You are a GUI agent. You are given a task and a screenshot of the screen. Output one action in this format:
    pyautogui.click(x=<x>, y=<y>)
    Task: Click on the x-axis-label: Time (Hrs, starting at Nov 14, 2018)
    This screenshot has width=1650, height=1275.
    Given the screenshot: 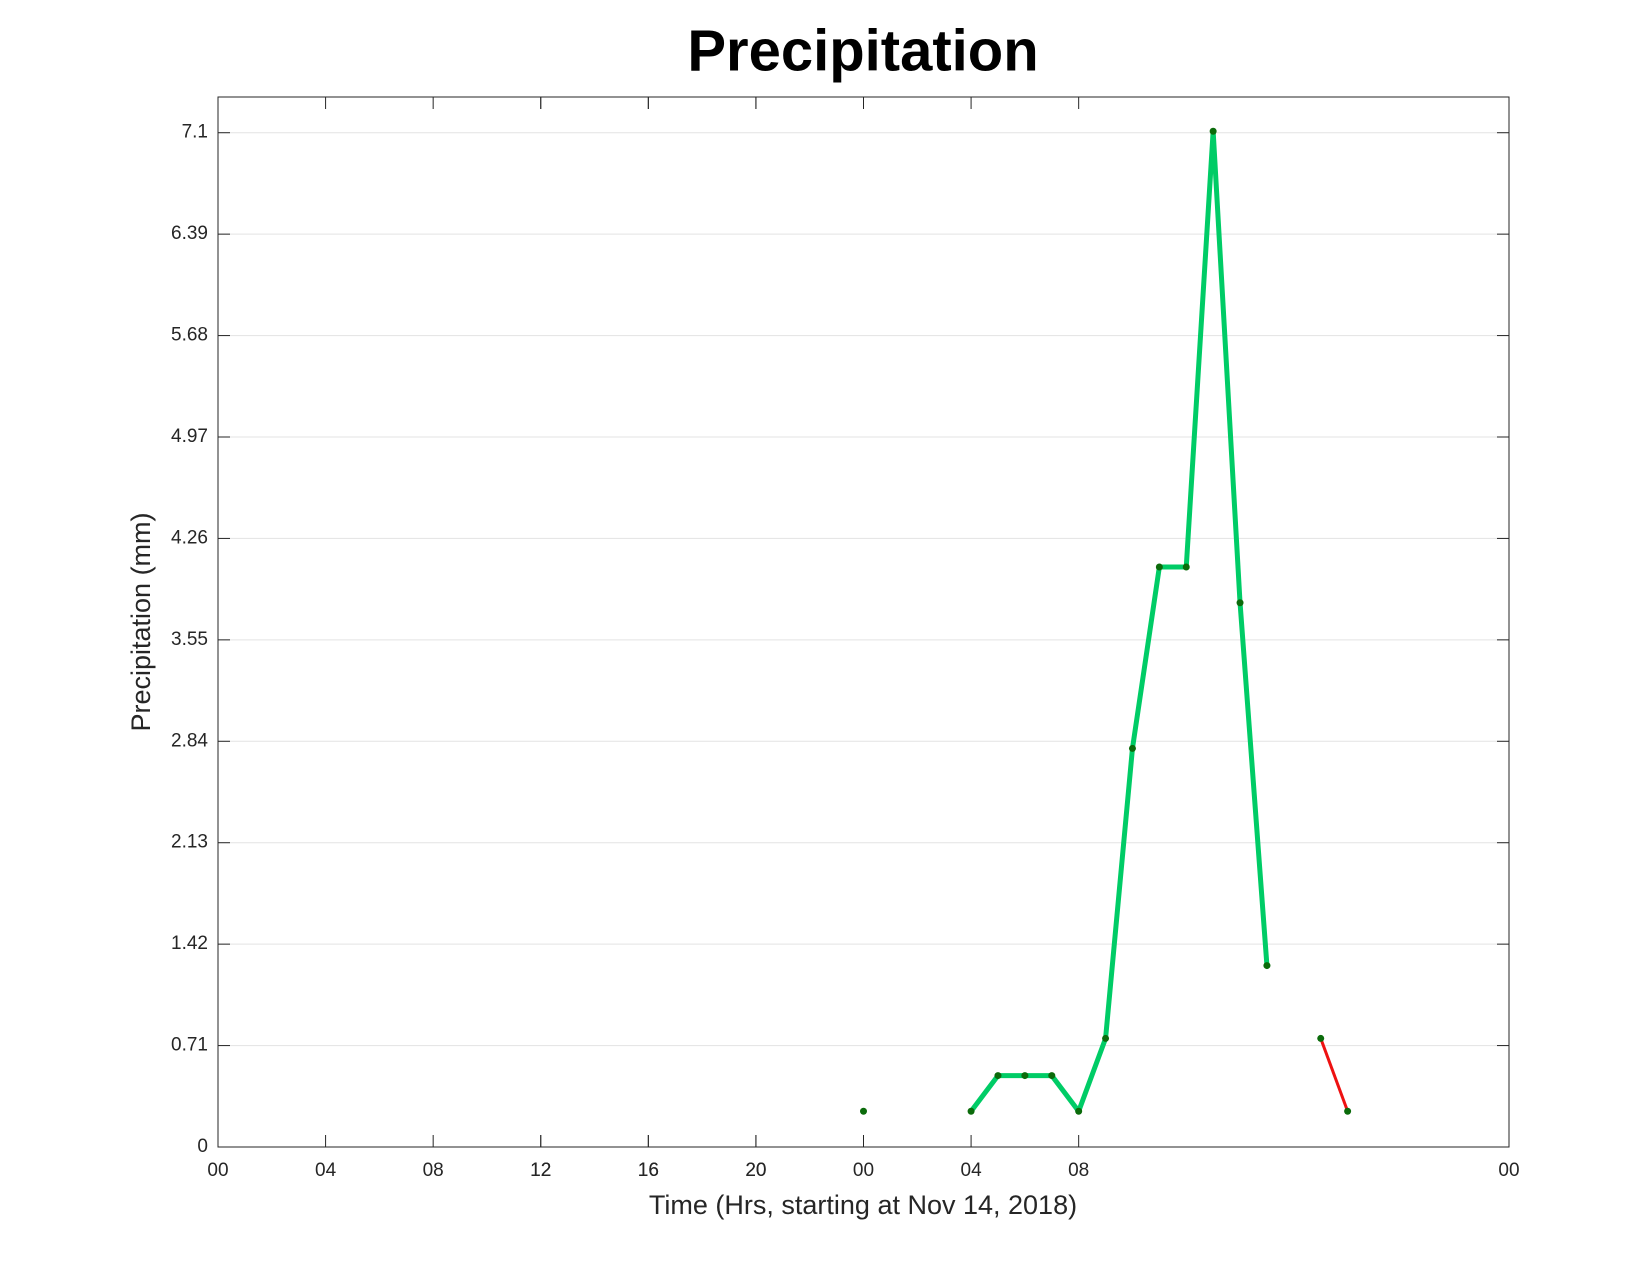 What is the action you would take?
    pyautogui.click(x=863, y=1205)
    